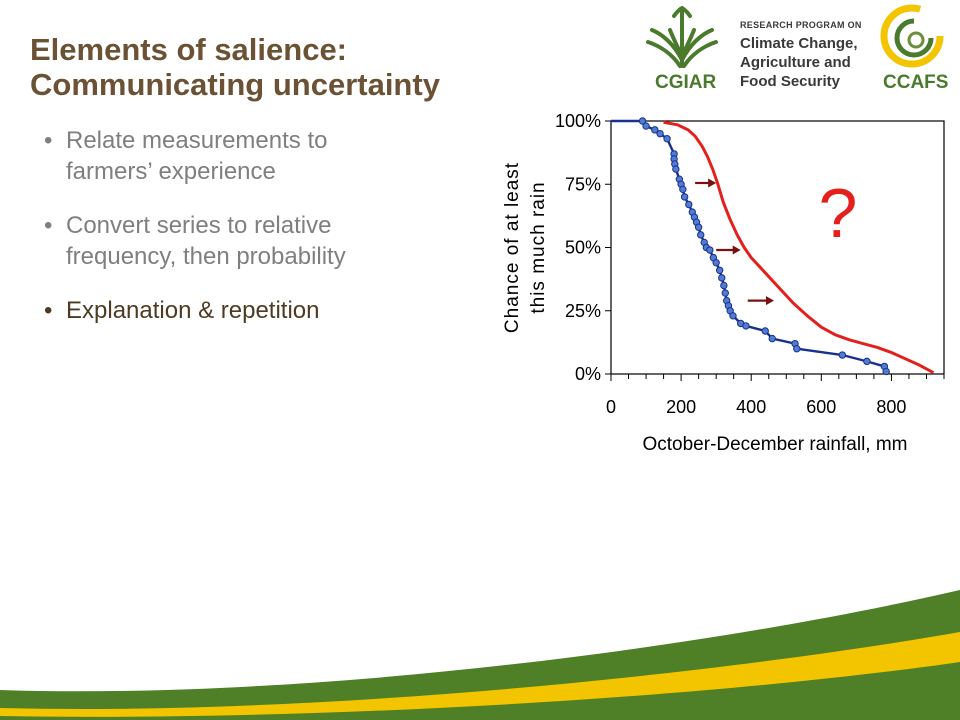 This screenshot has width=960, height=720. Describe the element at coordinates (751, 407) in the screenshot. I see `x-tick-label: 400` at that location.